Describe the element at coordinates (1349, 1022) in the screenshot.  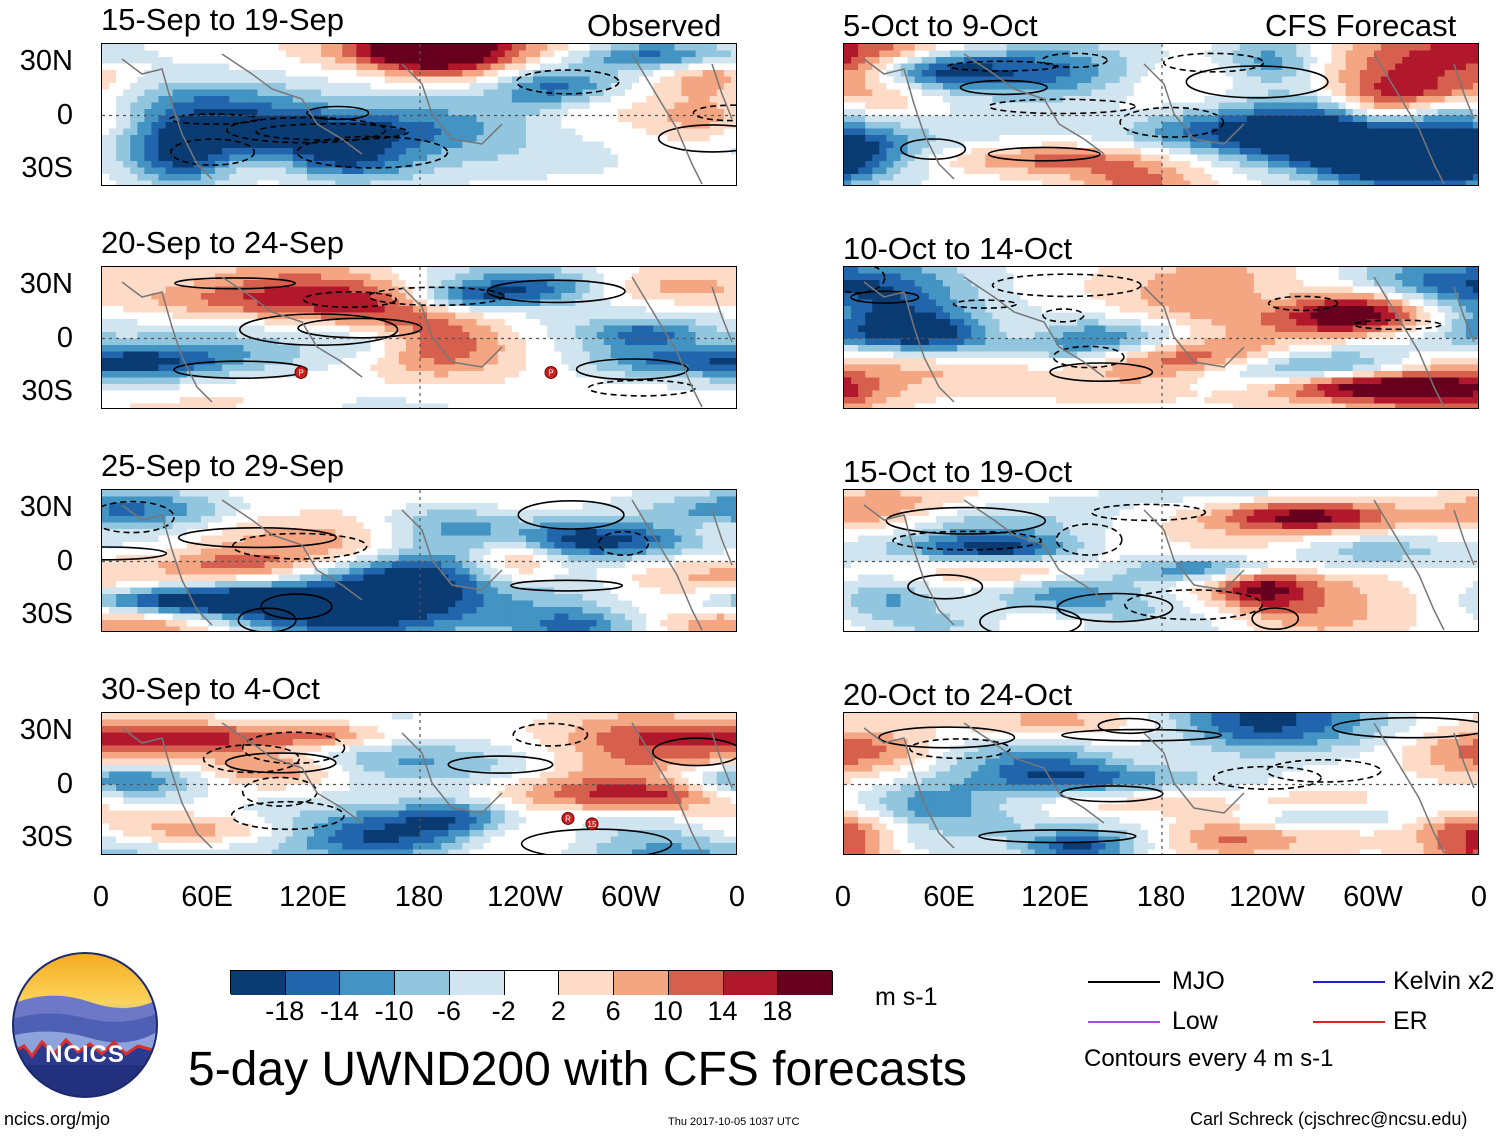
I see `legend-line-er` at that location.